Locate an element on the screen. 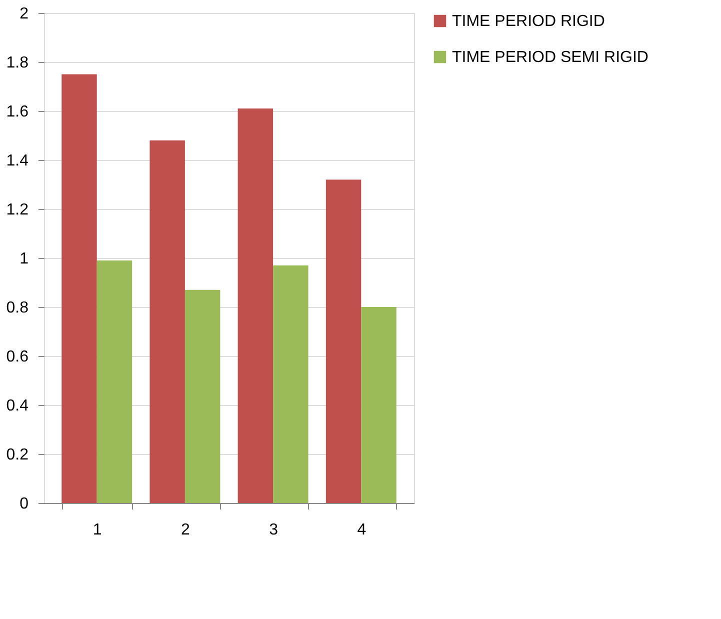  y-tick-label: 0.6 is located at coordinates (17, 357).